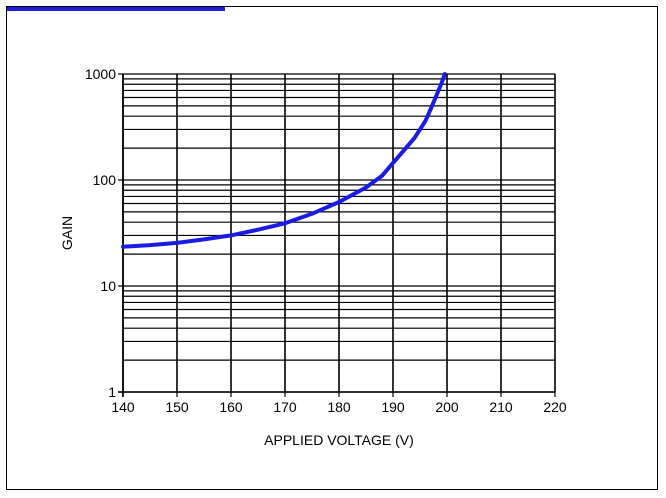  What do you see at coordinates (447, 407) in the screenshot?
I see `x-tick-label: 200` at bounding box center [447, 407].